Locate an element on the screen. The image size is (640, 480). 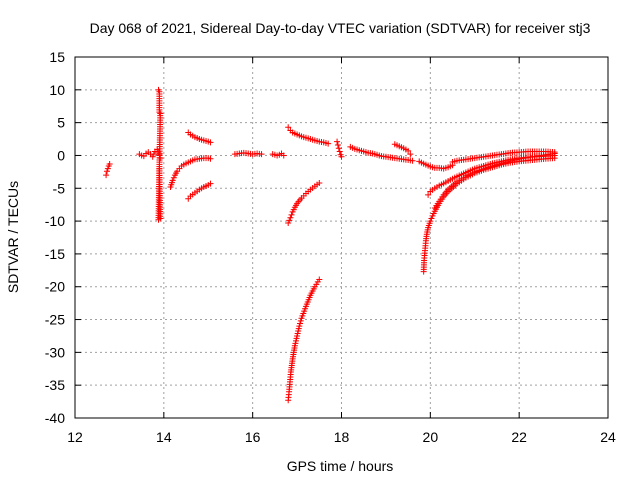
y-tick-label: -10 is located at coordinates (55, 221).